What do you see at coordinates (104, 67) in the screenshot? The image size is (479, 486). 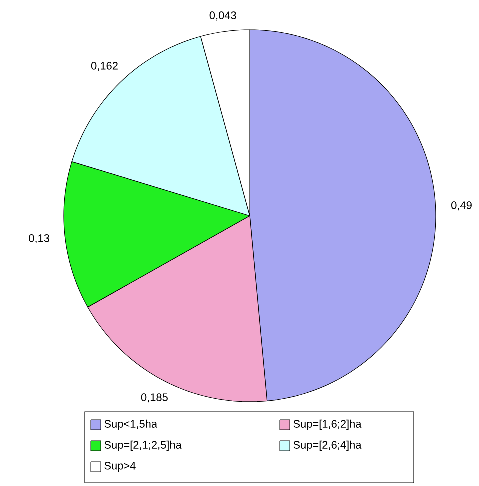 I see `data-label: 0,162` at bounding box center [104, 67].